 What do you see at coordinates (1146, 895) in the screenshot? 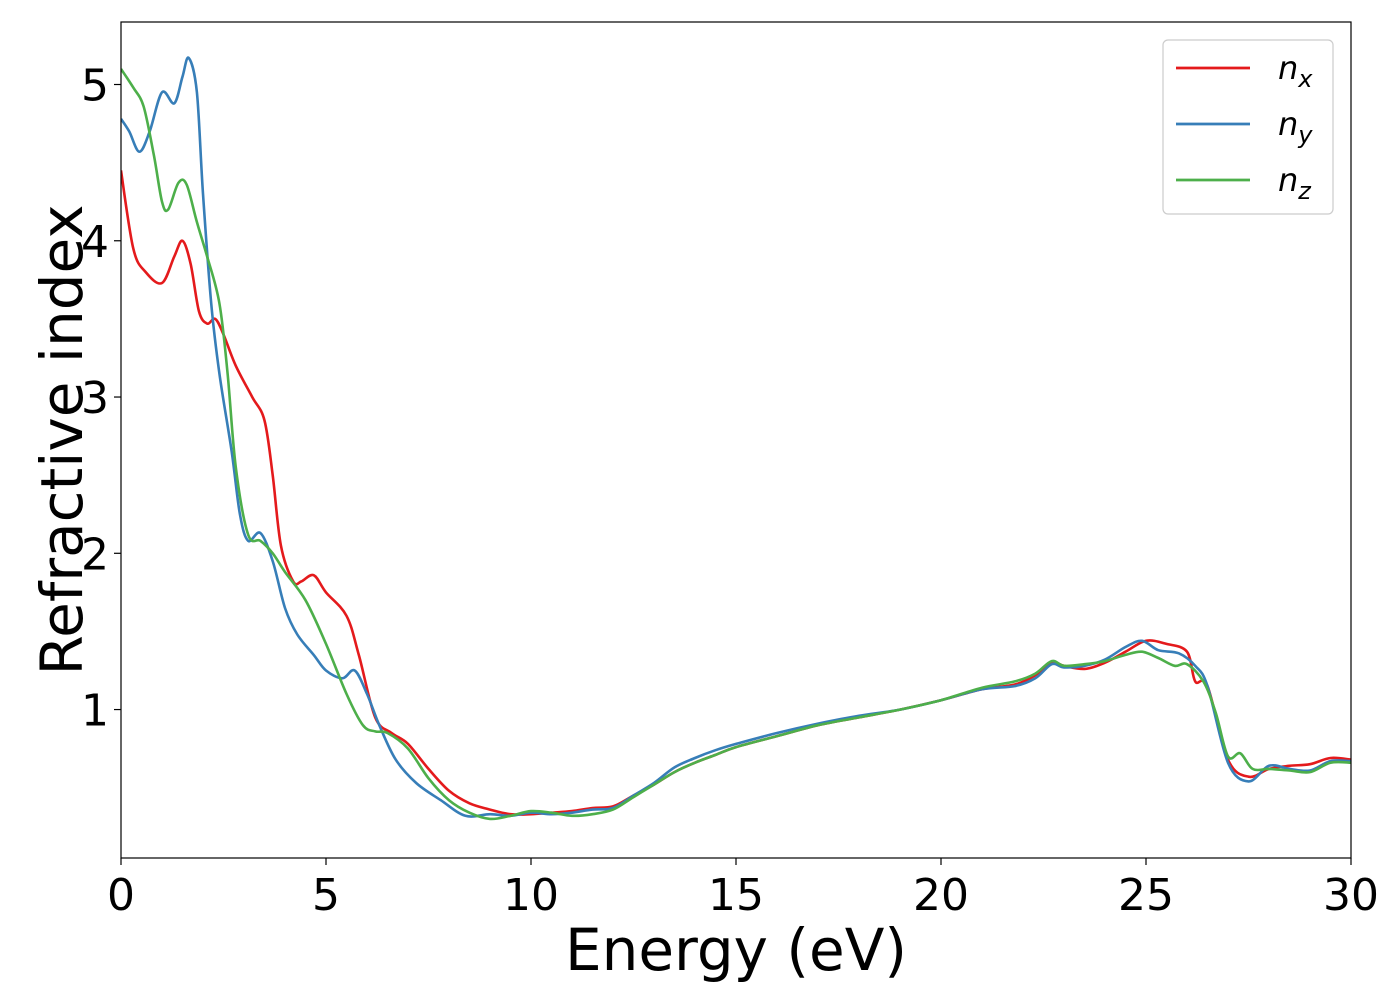
I see `x-tick-label: 25` at bounding box center [1146, 895].